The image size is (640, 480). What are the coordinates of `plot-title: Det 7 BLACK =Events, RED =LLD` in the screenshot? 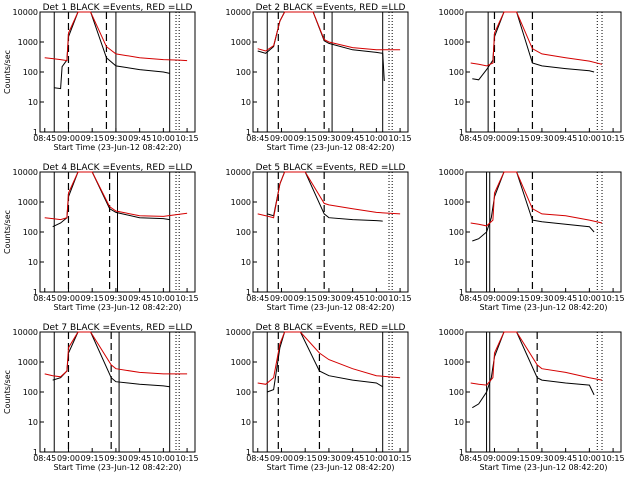 It's located at (118, 328).